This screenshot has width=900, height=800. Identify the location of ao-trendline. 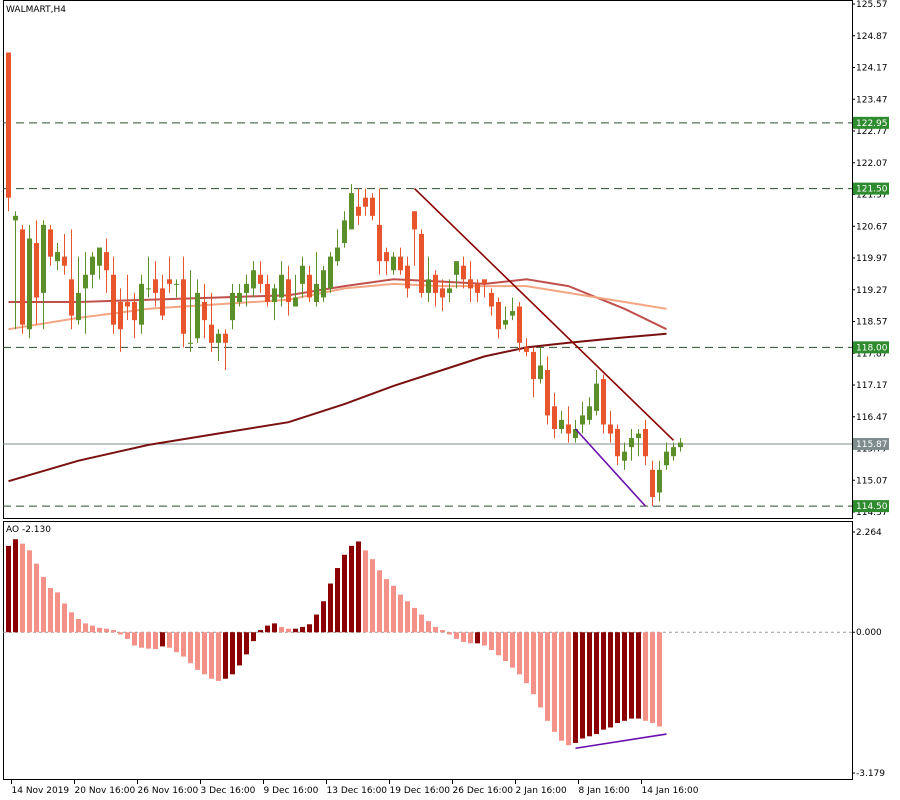
(621, 741).